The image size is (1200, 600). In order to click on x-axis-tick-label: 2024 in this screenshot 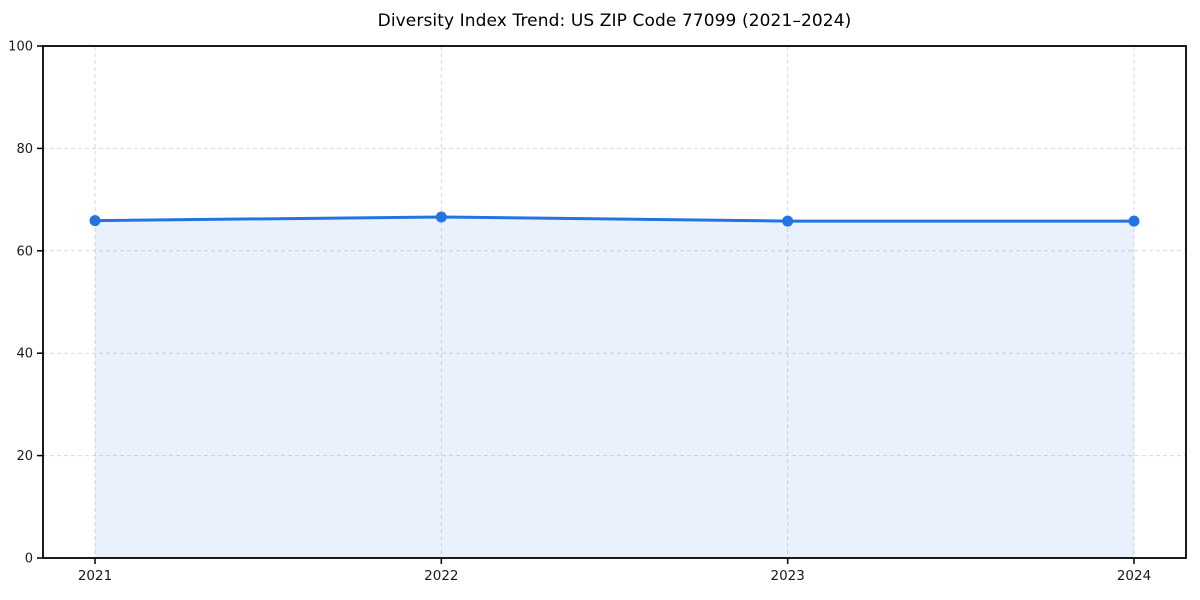, I will do `click(1134, 576)`.